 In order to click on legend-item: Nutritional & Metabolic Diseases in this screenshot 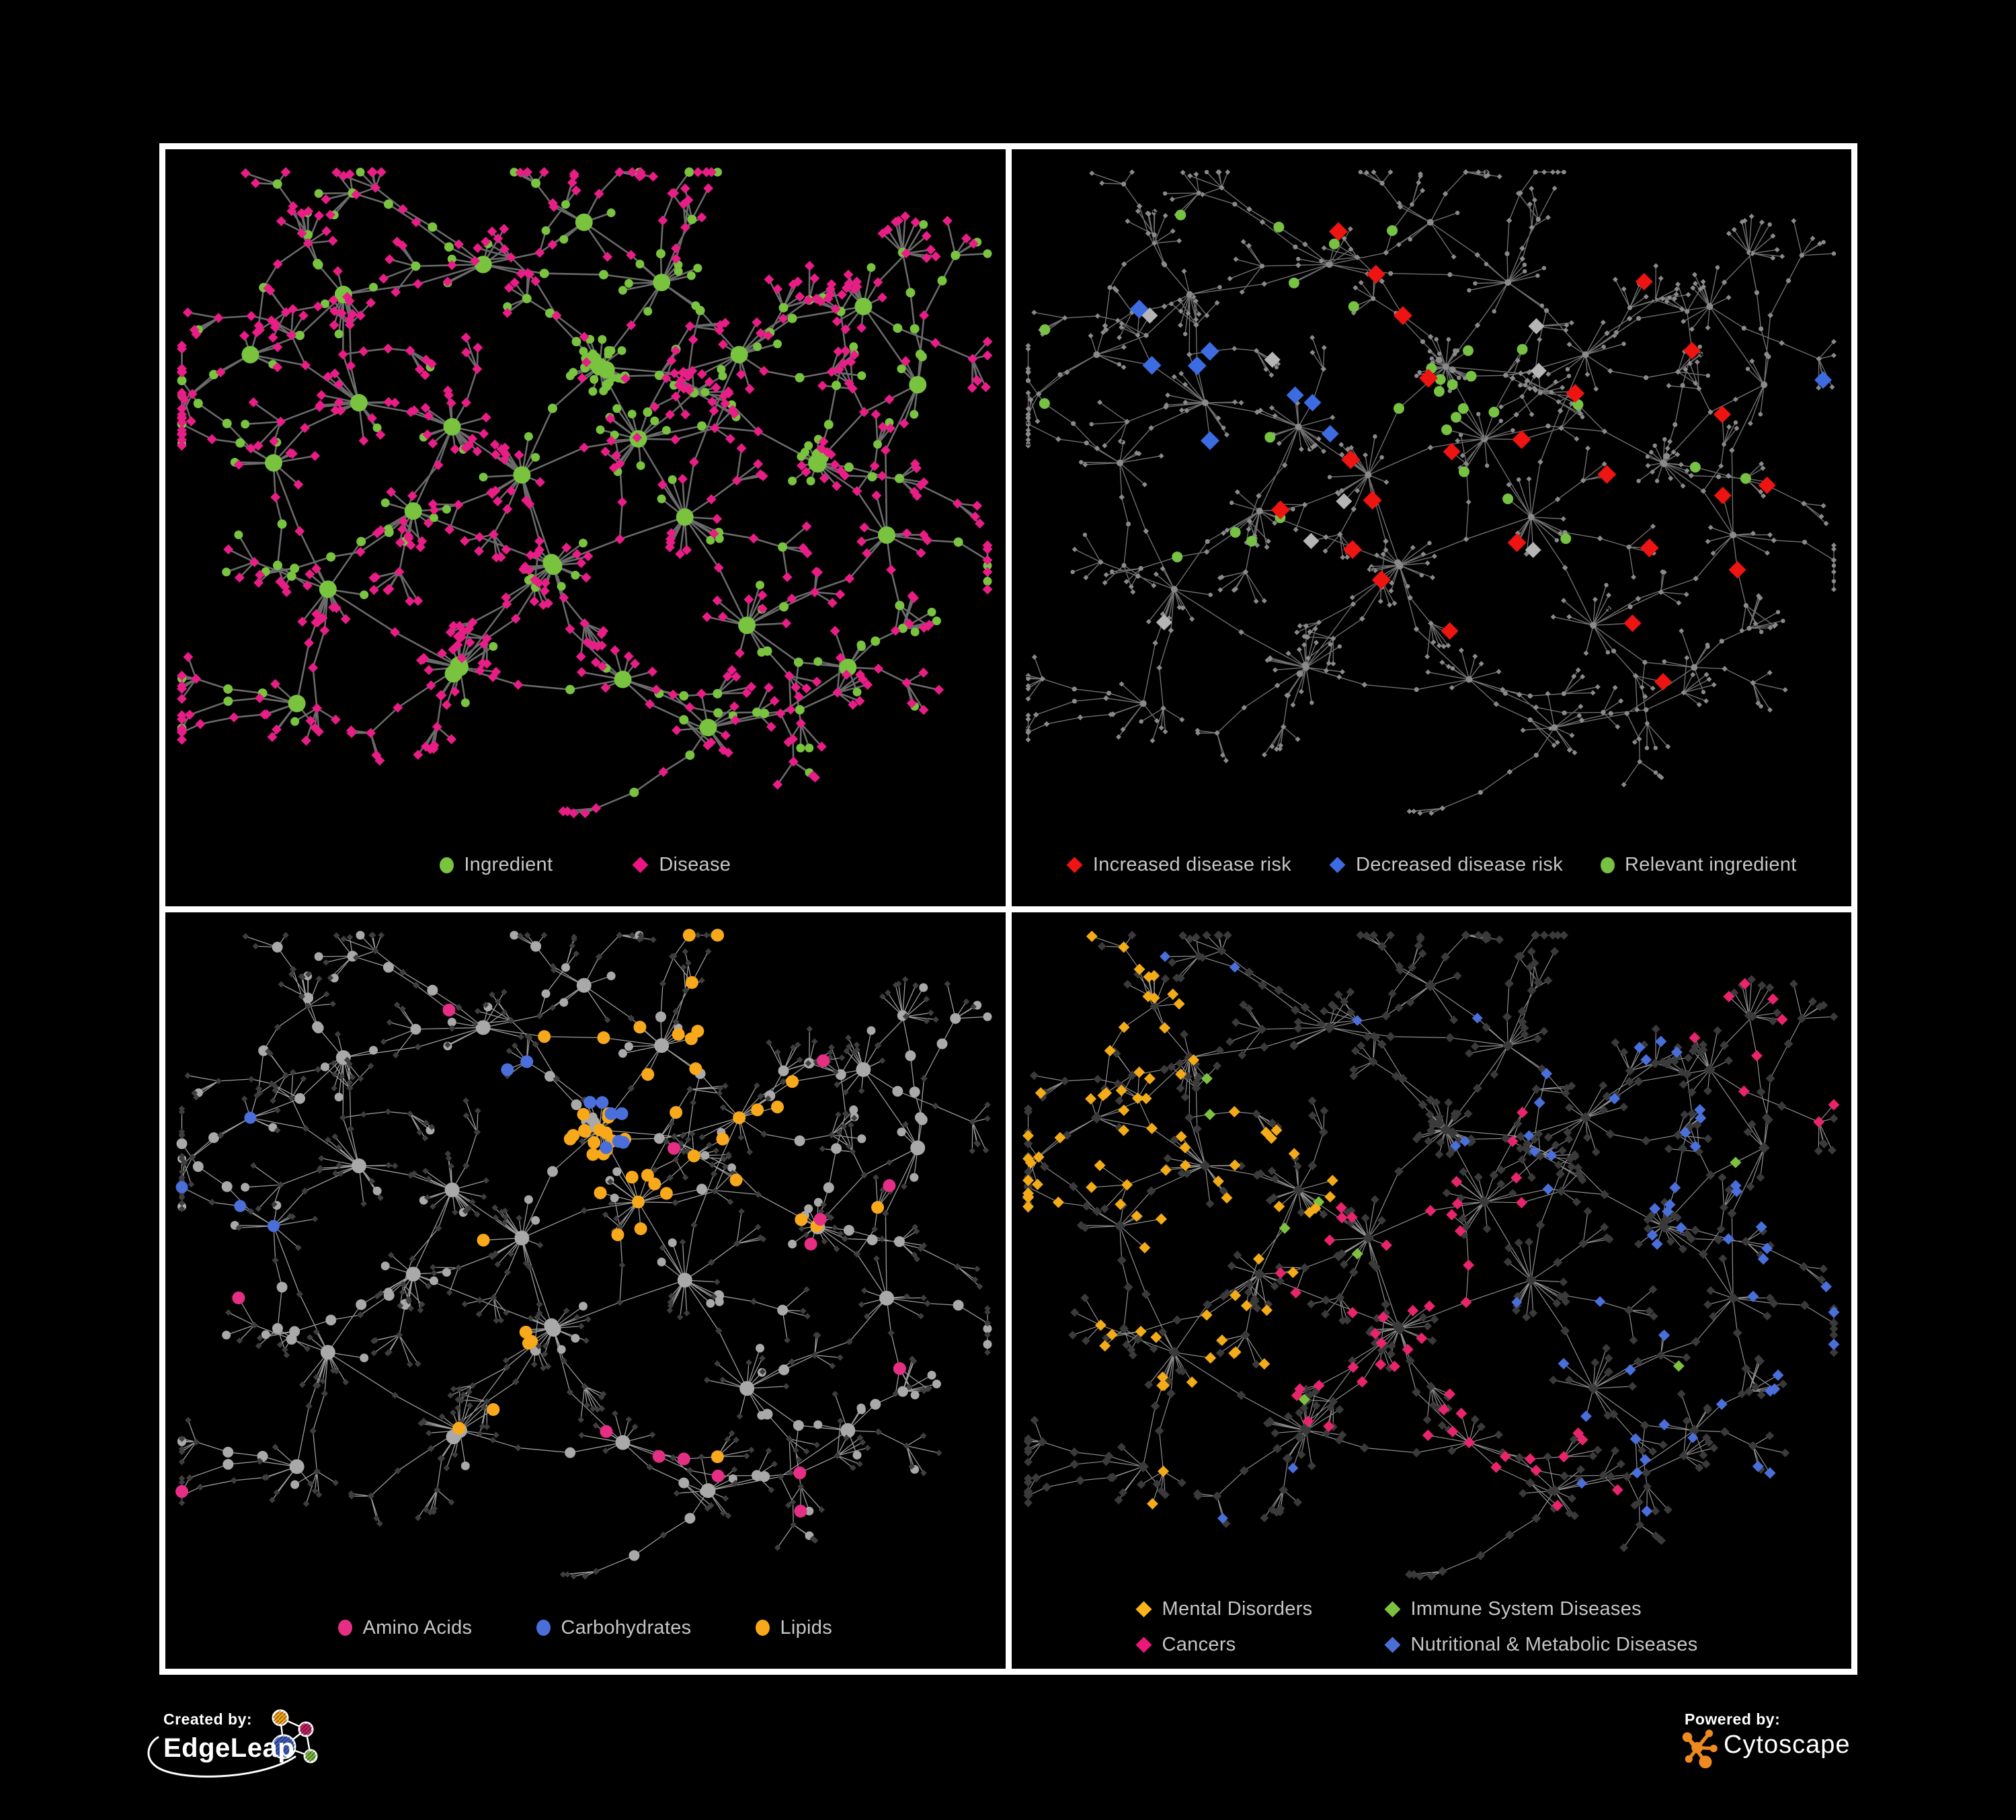, I will do `click(1540, 1644)`.